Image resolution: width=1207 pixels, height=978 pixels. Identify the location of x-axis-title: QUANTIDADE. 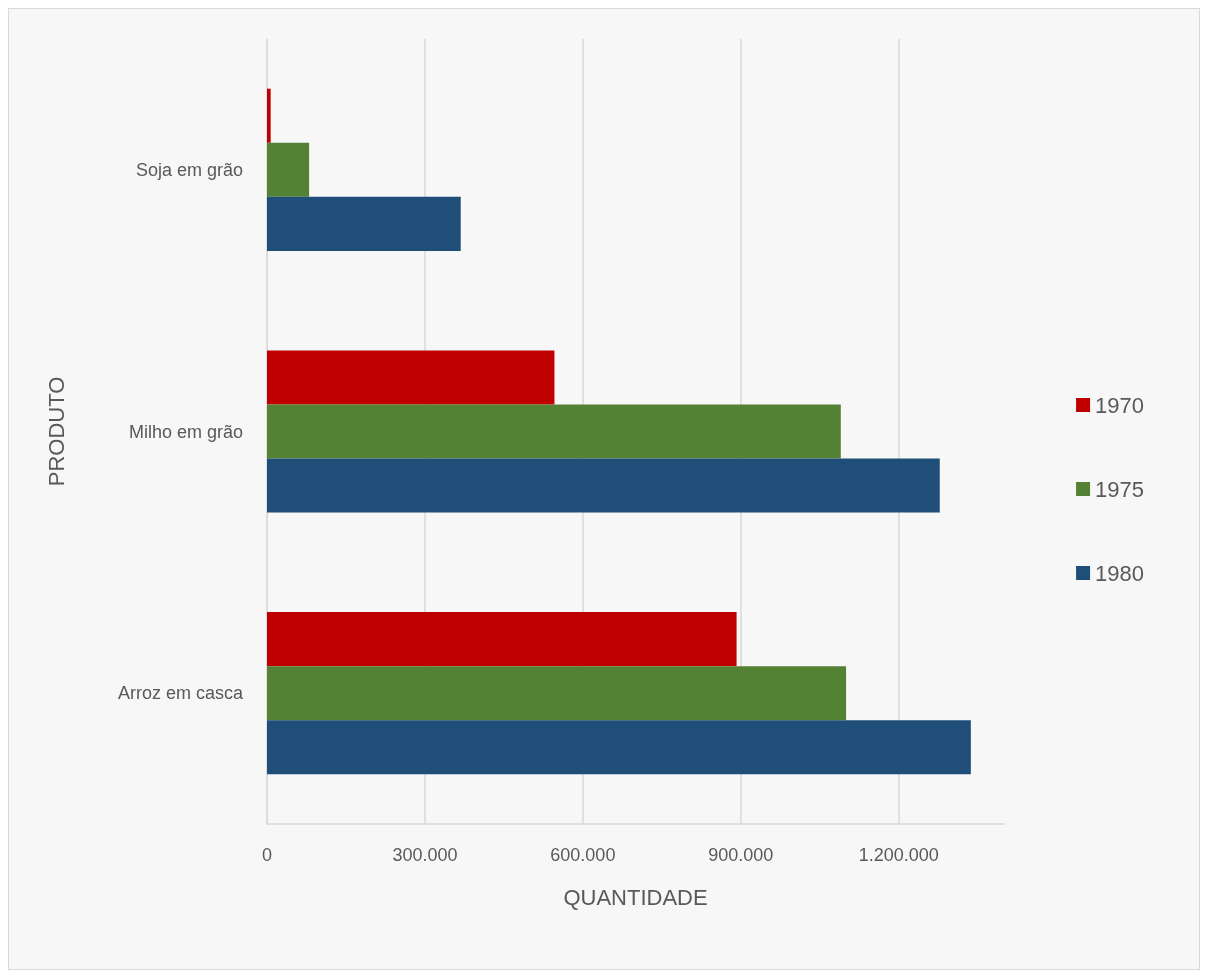
(635, 897).